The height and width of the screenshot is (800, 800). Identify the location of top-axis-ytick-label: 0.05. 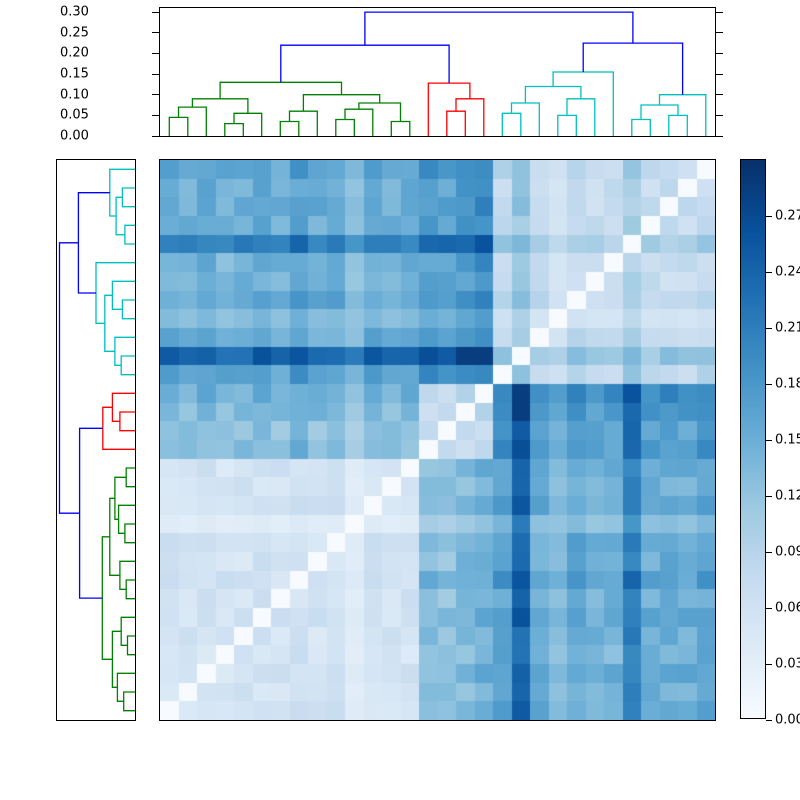
(74, 115).